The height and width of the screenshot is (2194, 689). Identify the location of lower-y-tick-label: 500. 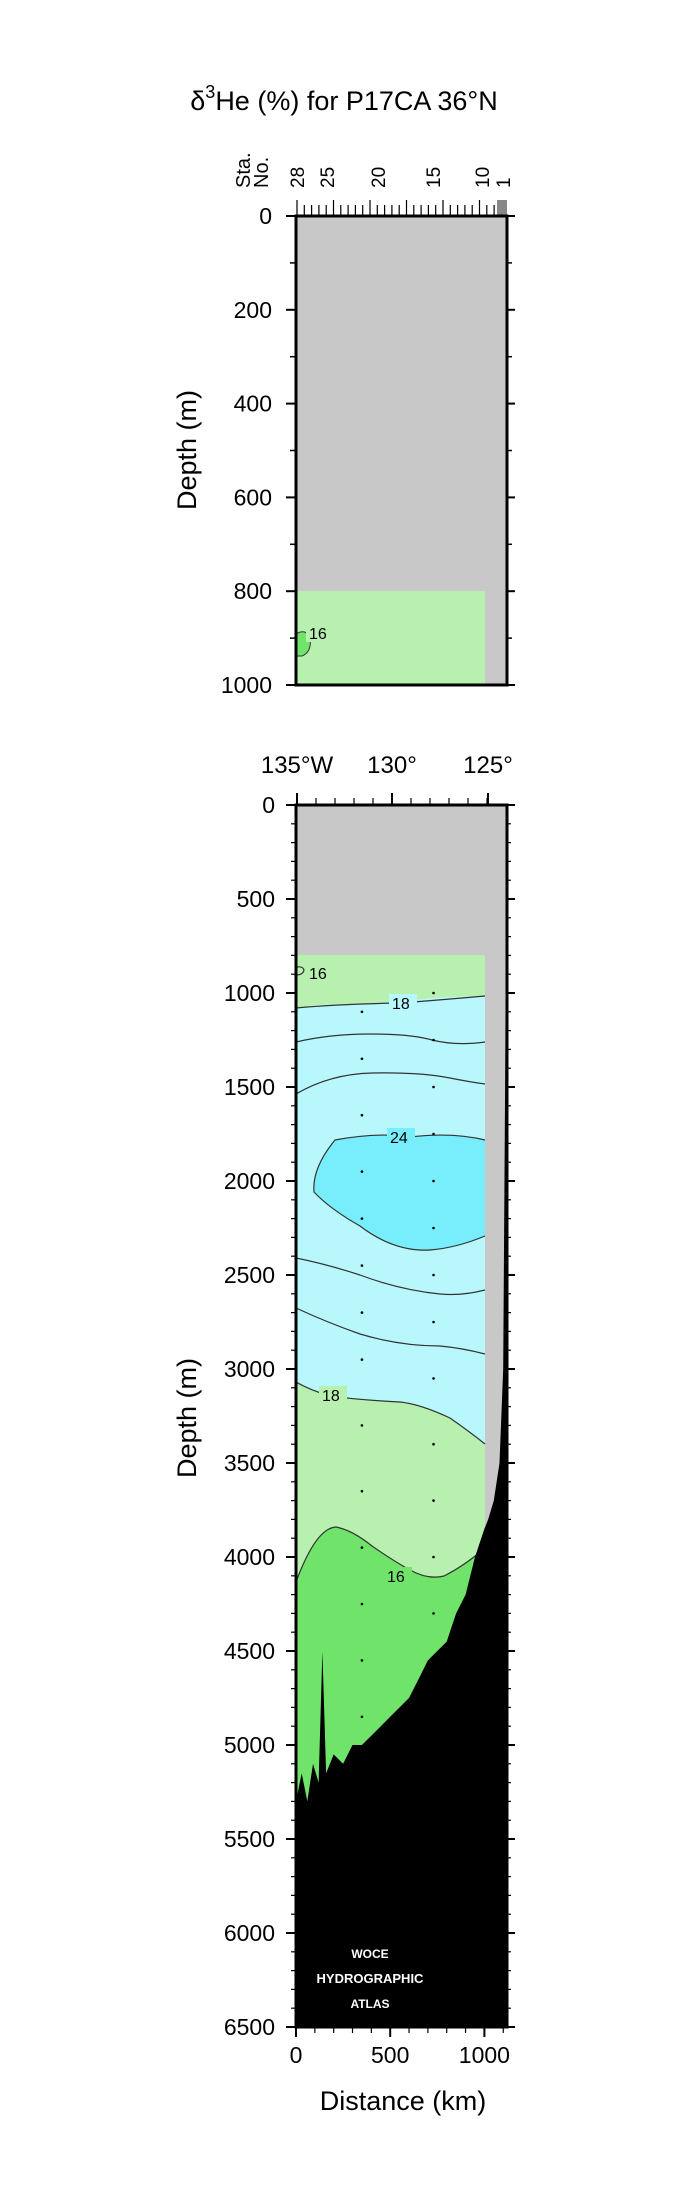
(256, 899).